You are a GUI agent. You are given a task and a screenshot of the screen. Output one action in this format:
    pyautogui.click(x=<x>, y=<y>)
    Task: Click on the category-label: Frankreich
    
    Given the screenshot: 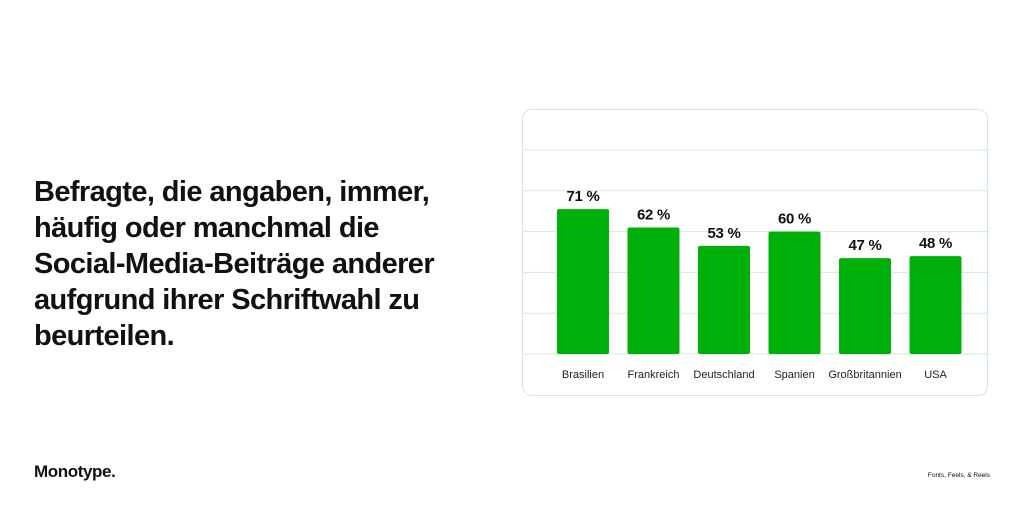 What is the action you would take?
    pyautogui.click(x=654, y=375)
    